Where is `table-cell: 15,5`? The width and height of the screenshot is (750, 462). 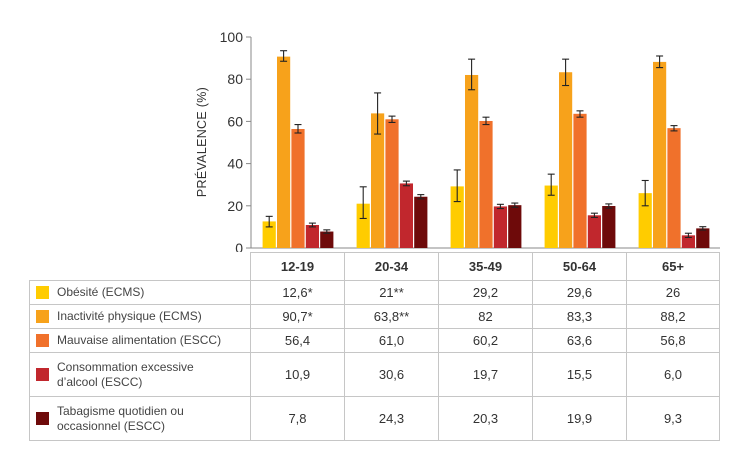
table-cell: 15,5 is located at coordinates (579, 374).